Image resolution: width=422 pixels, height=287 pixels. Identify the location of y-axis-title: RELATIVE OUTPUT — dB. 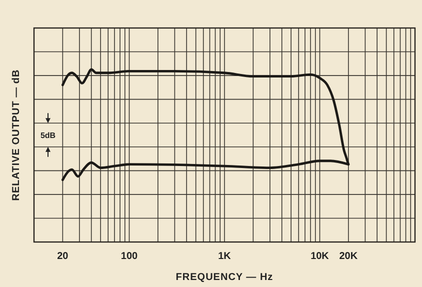
(16, 135).